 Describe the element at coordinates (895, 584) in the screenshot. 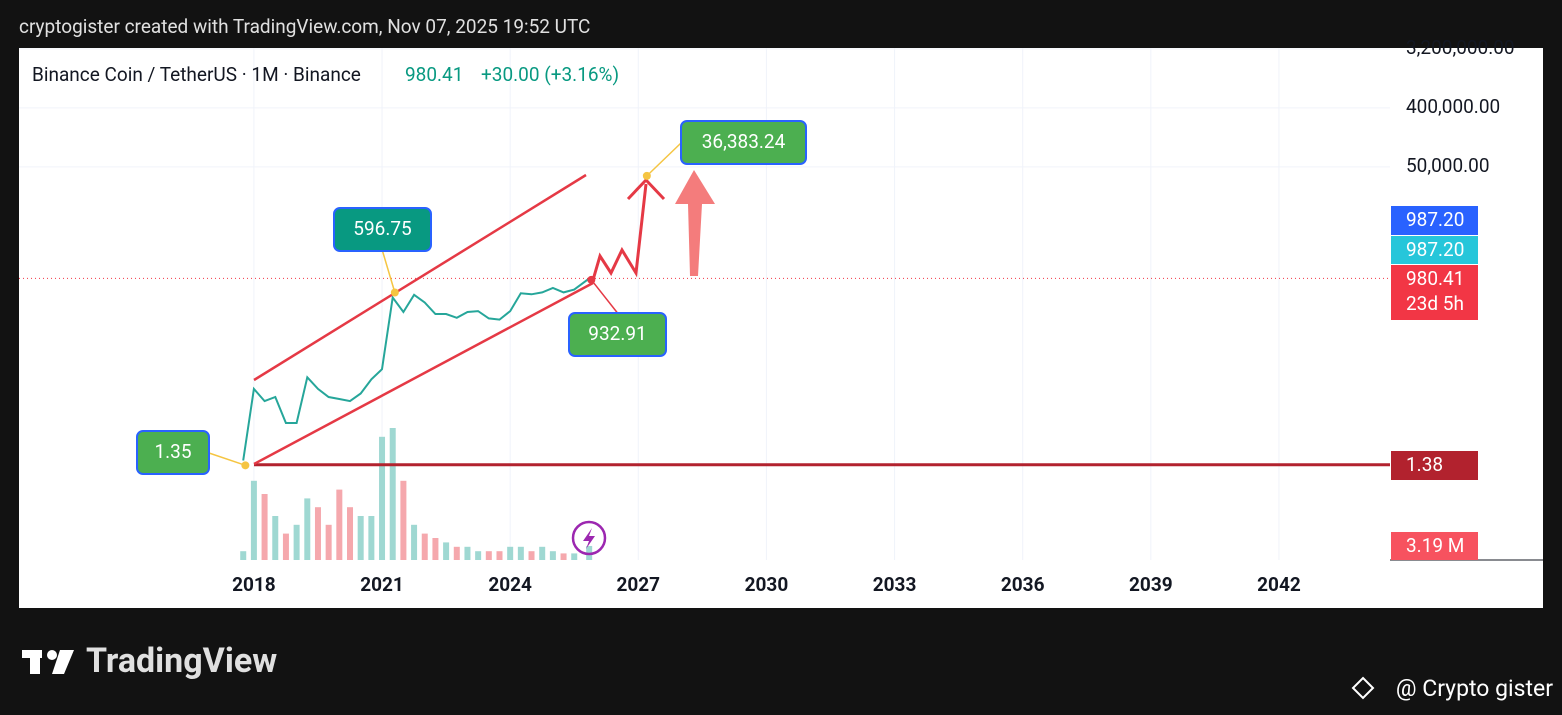

I see `x-tick-label: 2033` at that location.